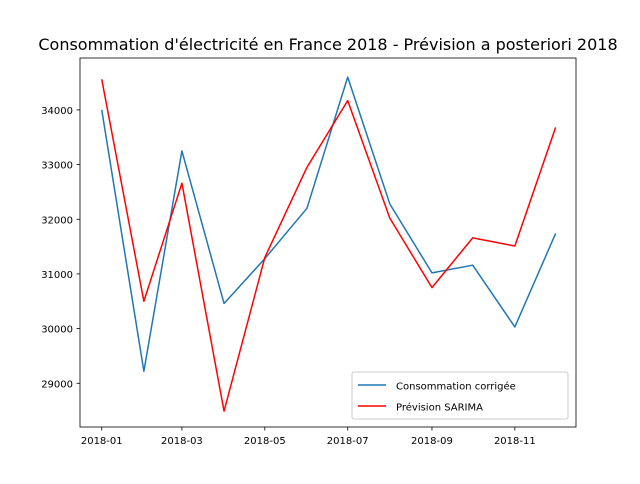 This screenshot has height=484, width=640. What do you see at coordinates (439, 408) in the screenshot?
I see `legend-label-2: Prévision SARIMA` at bounding box center [439, 408].